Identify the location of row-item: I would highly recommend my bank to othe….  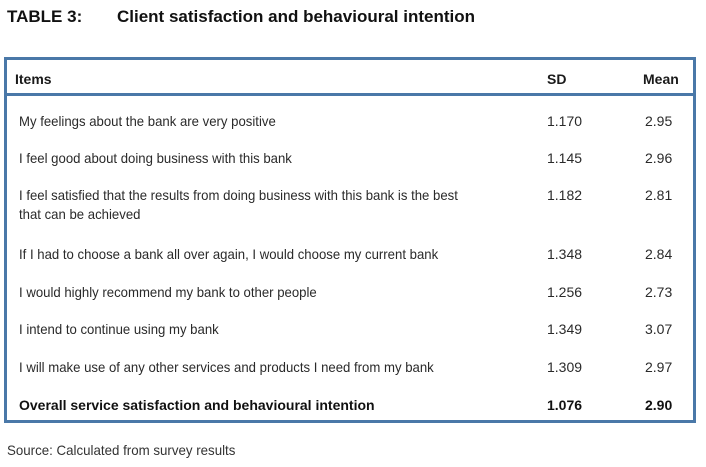
(168, 292).